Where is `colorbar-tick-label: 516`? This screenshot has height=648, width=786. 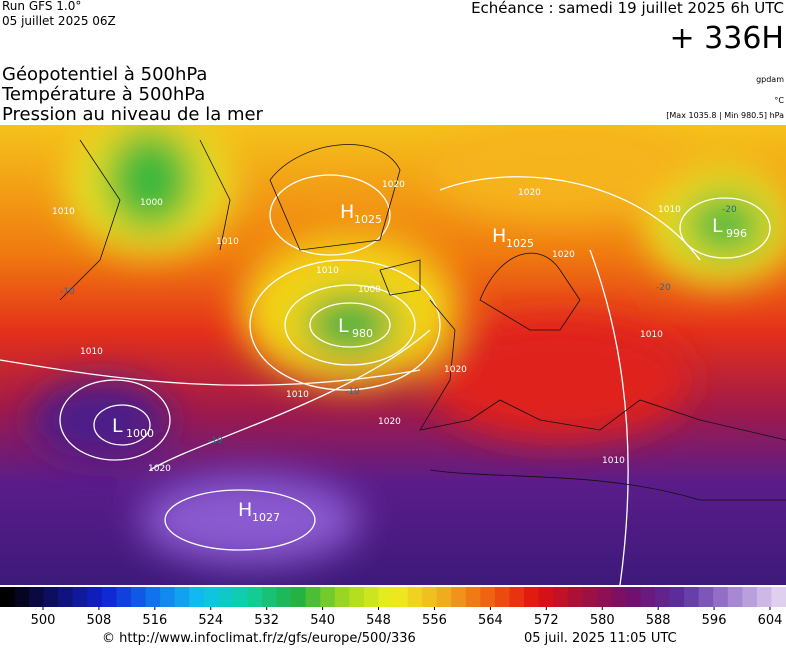 colorbar-tick-label: 516 is located at coordinates (154, 620).